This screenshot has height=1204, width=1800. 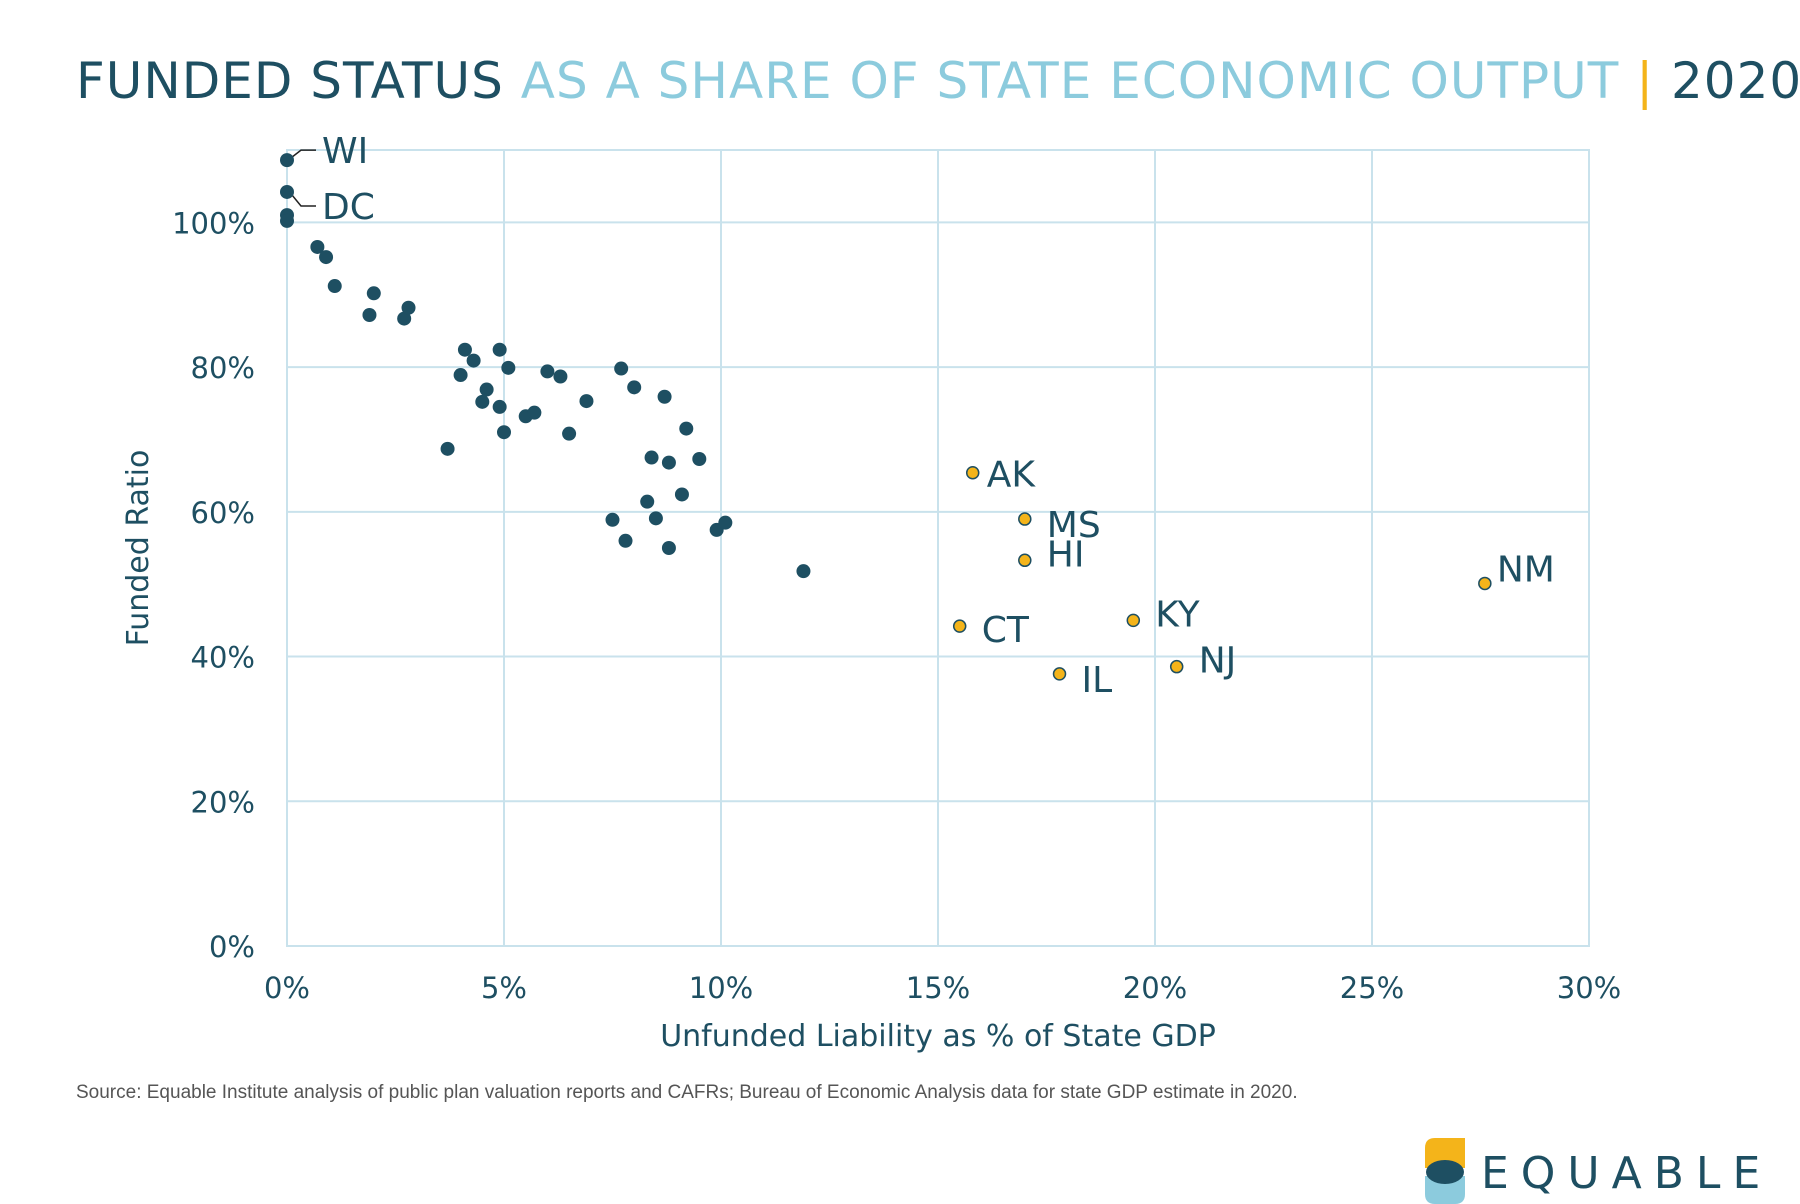 What do you see at coordinates (504, 988) in the screenshot?
I see `x-tick-label: 5%` at bounding box center [504, 988].